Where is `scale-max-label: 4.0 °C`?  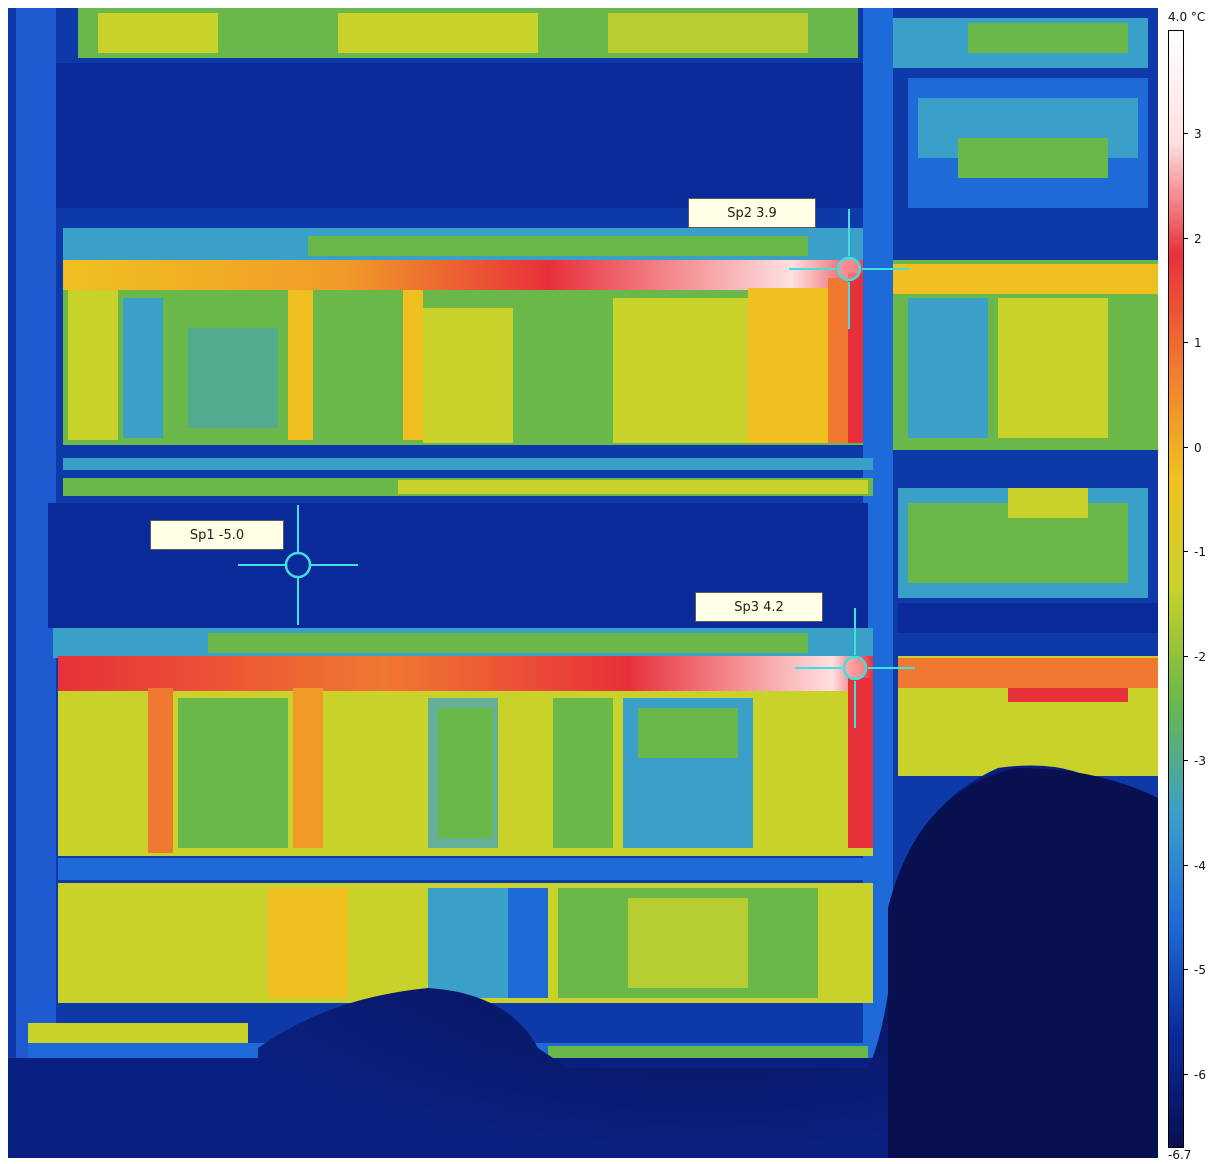
scale-max-label: 4.0 °C is located at coordinates (1187, 17).